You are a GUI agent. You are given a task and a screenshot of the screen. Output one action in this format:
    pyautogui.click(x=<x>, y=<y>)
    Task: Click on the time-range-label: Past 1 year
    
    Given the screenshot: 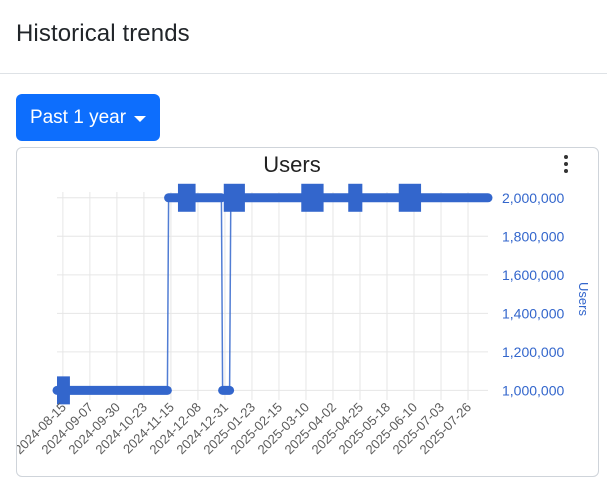 What is the action you would take?
    pyautogui.click(x=78, y=117)
    